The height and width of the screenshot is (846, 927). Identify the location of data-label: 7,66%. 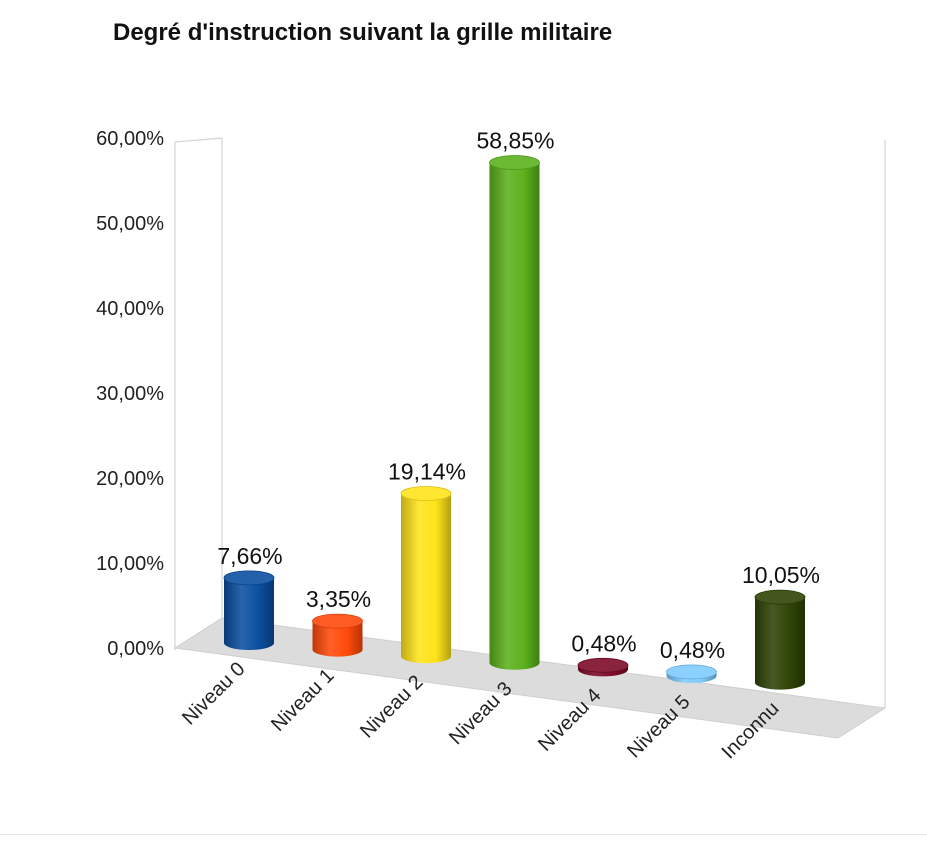
(249, 556).